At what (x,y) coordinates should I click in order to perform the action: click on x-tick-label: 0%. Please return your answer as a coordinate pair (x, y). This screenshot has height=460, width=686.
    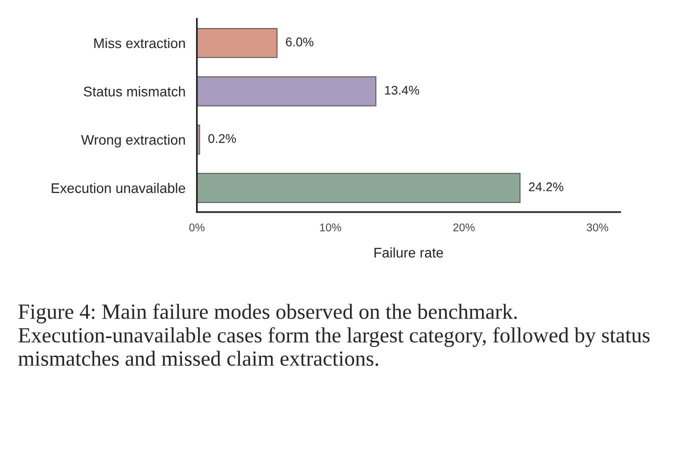
    Looking at the image, I should click on (197, 227).